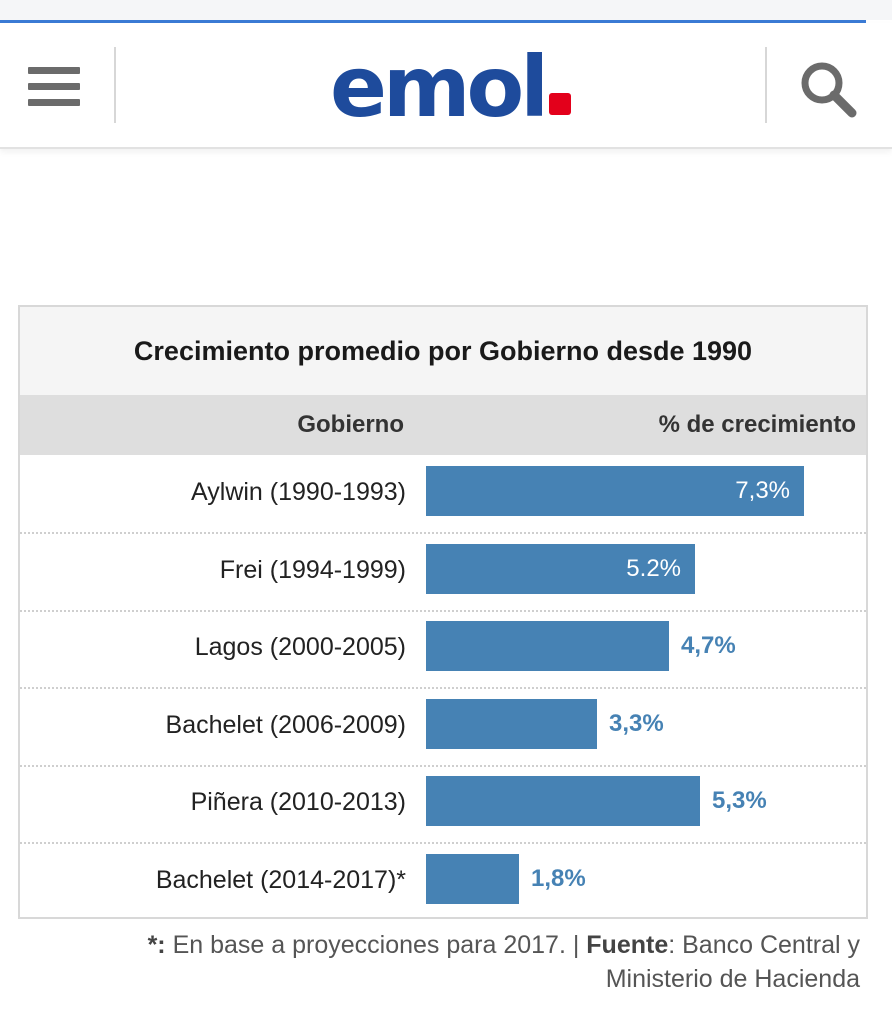 The image size is (892, 1024). What do you see at coordinates (115, 85) in the screenshot?
I see `header-divider-left` at bounding box center [115, 85].